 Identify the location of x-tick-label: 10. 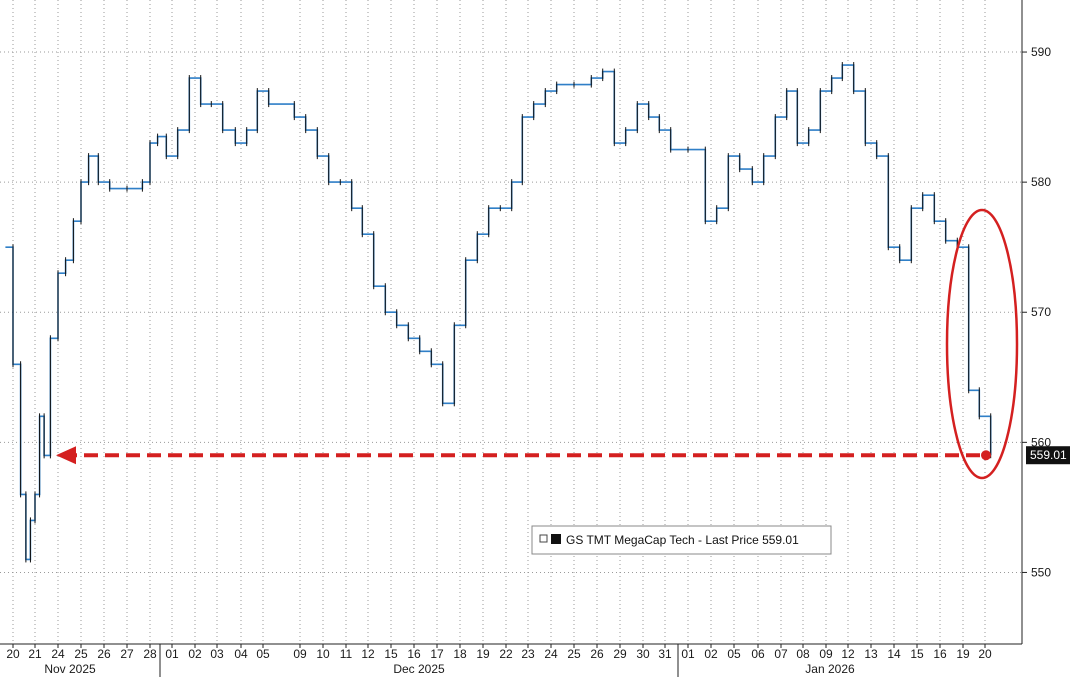
(323, 654).